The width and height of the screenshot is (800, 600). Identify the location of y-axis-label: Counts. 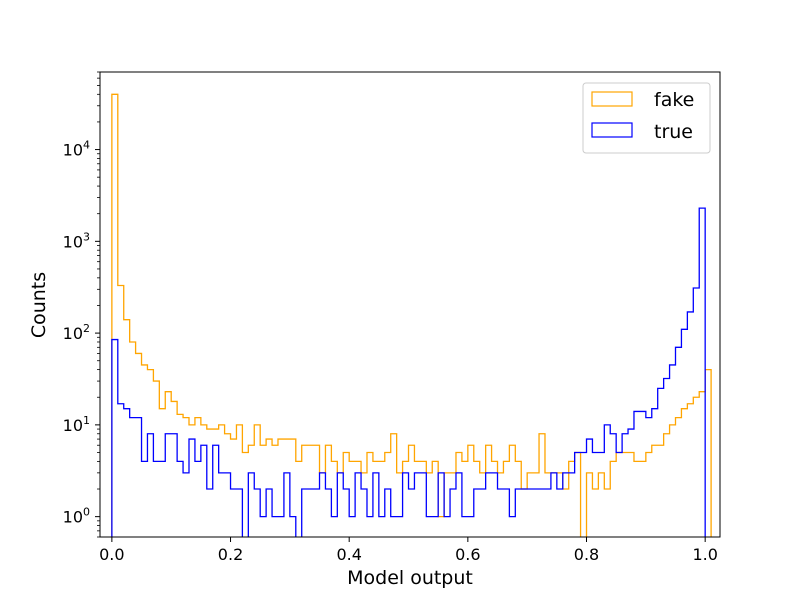
(39, 305).